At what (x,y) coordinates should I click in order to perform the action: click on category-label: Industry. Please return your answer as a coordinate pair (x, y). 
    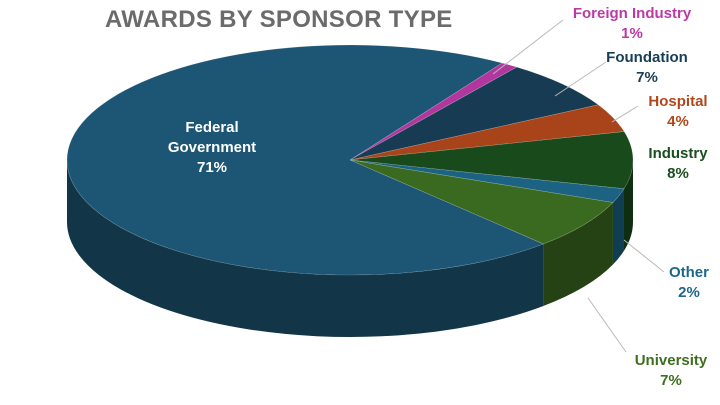
    Looking at the image, I should click on (678, 153).